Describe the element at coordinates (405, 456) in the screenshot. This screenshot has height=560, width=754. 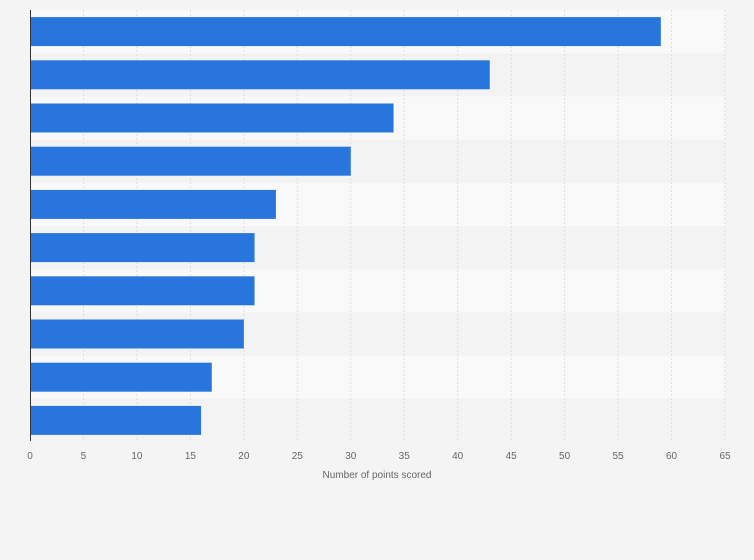
I see `x-tick-label: 35` at that location.